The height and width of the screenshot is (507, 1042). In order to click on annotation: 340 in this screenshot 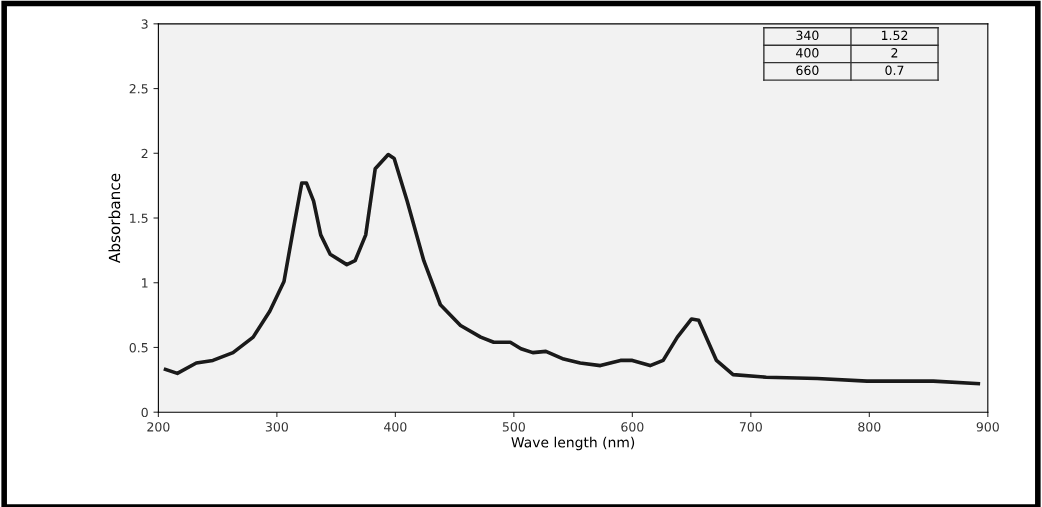, I will do `click(807, 35)`.